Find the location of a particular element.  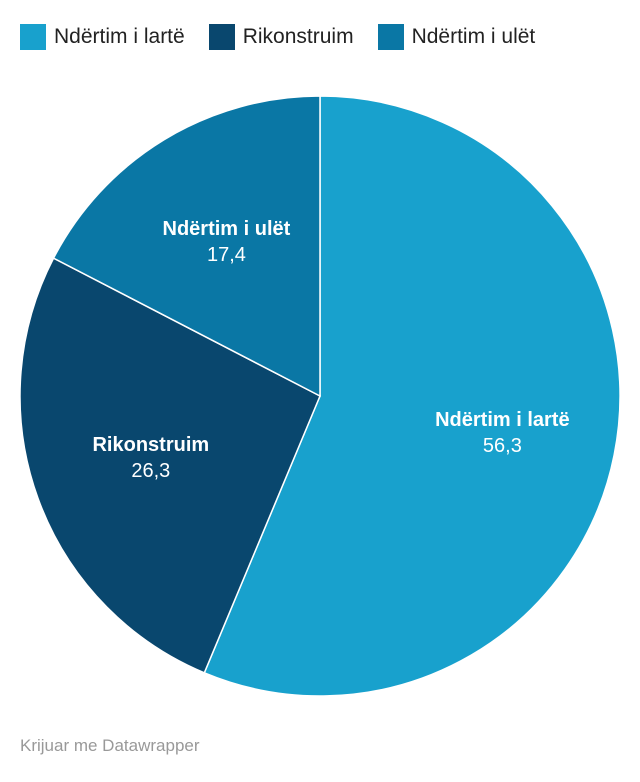

legend: Ndërtim i lartë Rikonstruim Ndërtim i ulët is located at coordinates (277, 37).